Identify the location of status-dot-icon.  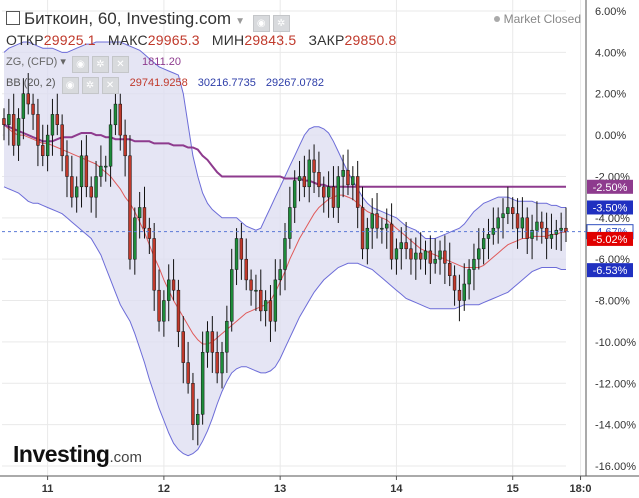
(496, 19).